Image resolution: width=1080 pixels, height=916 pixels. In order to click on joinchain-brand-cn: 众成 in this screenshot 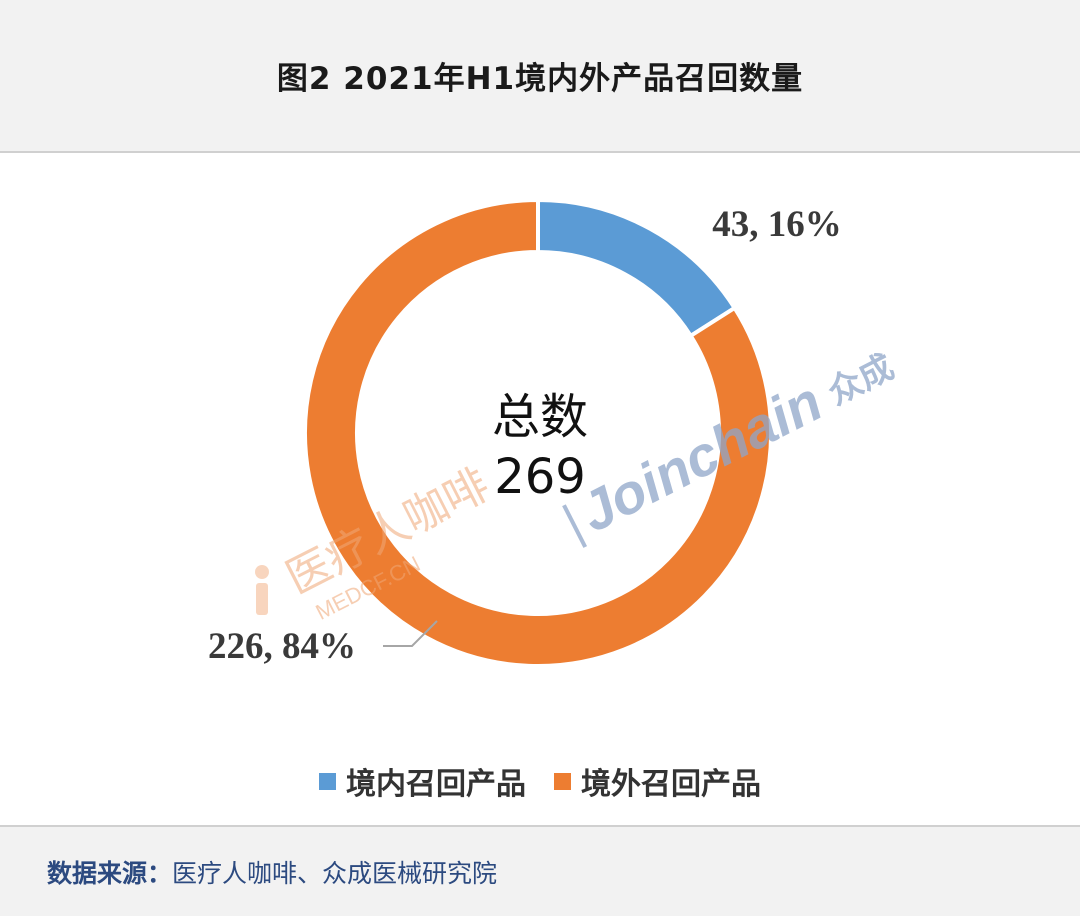, I will do `click(861, 380)`.